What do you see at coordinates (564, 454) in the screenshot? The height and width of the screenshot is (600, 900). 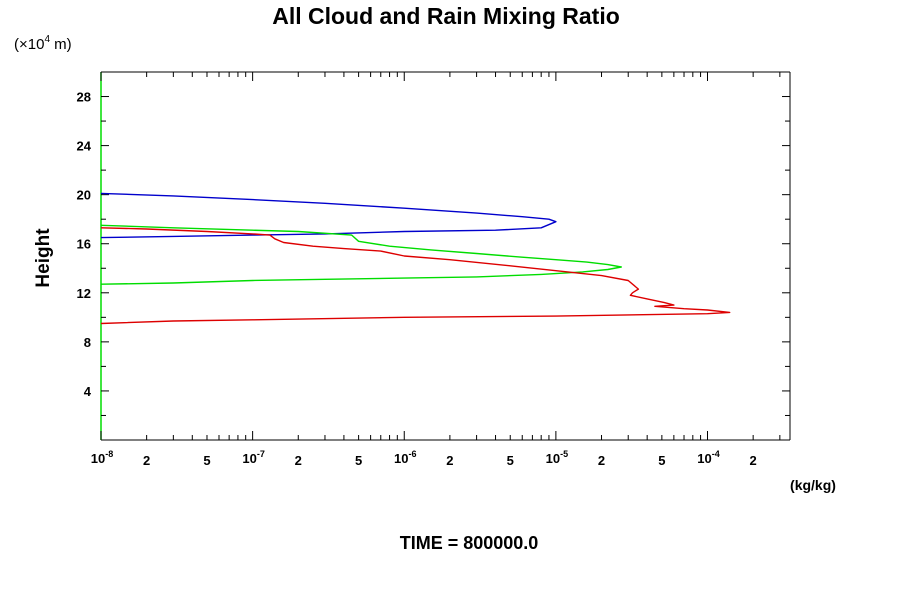 I see `x-tick-label-exponent: -5` at bounding box center [564, 454].